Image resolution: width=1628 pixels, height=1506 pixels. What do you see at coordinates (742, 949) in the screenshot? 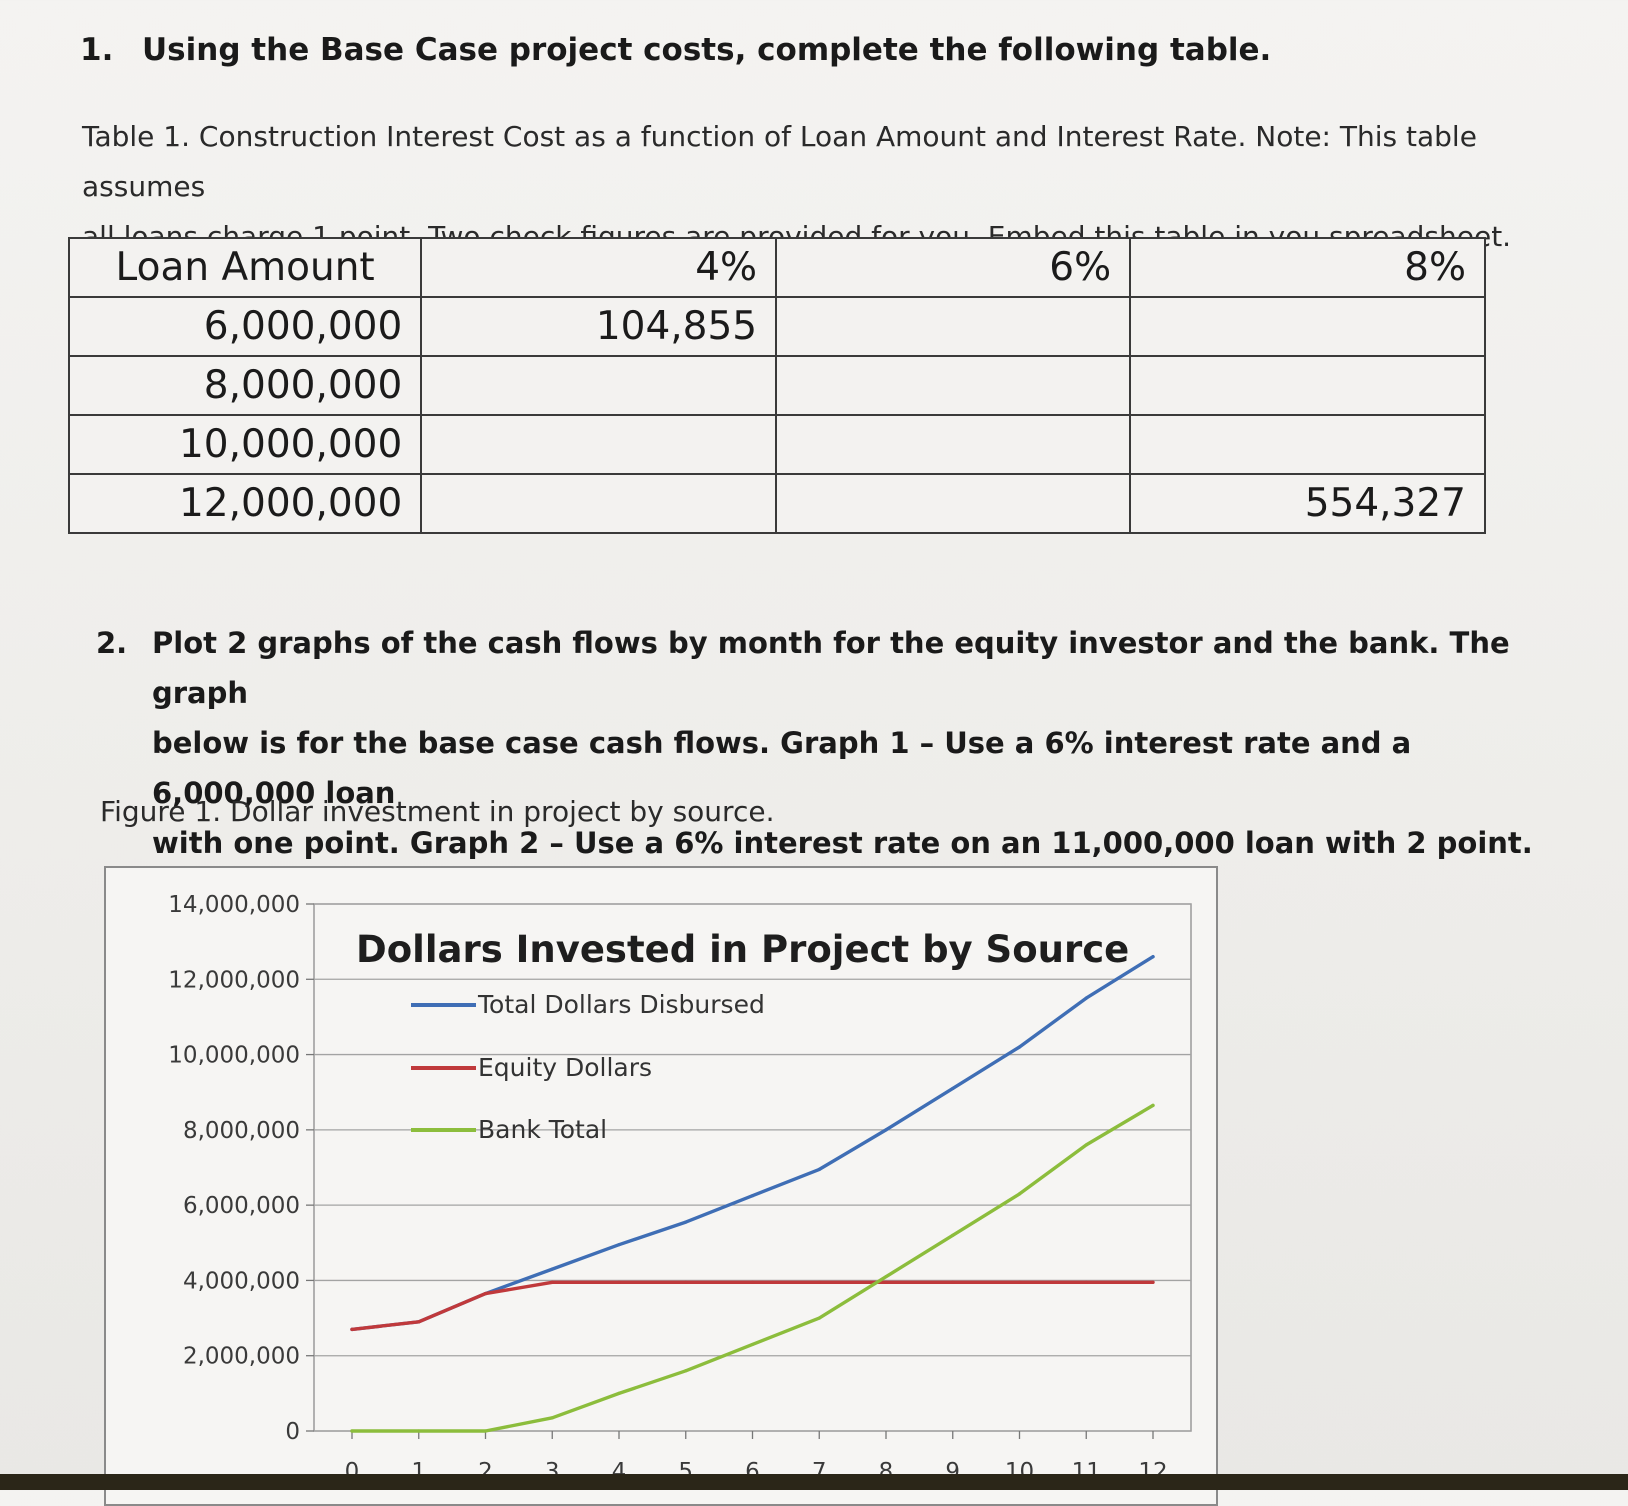
I see `chart-title: Dollars Invested in Project by Source` at bounding box center [742, 949].